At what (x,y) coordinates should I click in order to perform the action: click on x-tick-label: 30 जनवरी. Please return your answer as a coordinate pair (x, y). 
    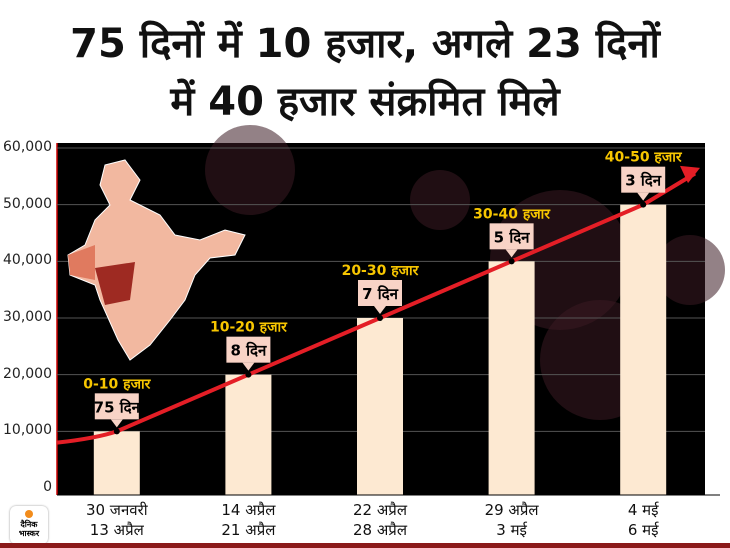
    Looking at the image, I should click on (116, 510).